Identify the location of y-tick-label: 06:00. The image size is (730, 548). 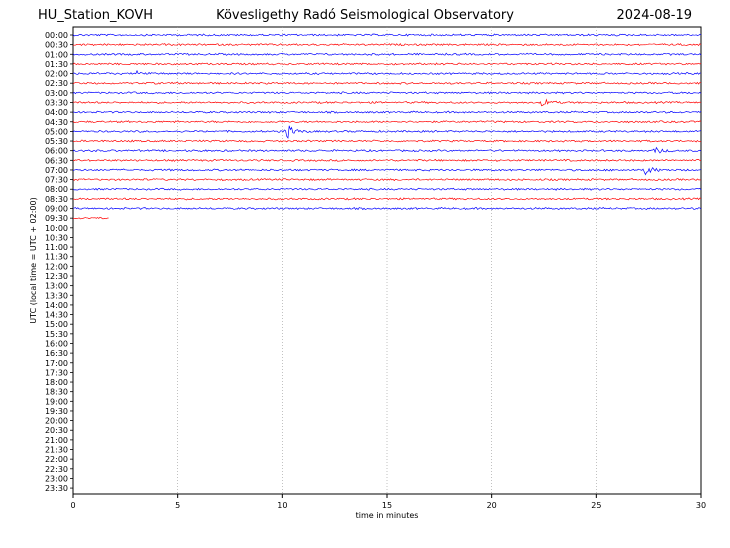
(56, 151).